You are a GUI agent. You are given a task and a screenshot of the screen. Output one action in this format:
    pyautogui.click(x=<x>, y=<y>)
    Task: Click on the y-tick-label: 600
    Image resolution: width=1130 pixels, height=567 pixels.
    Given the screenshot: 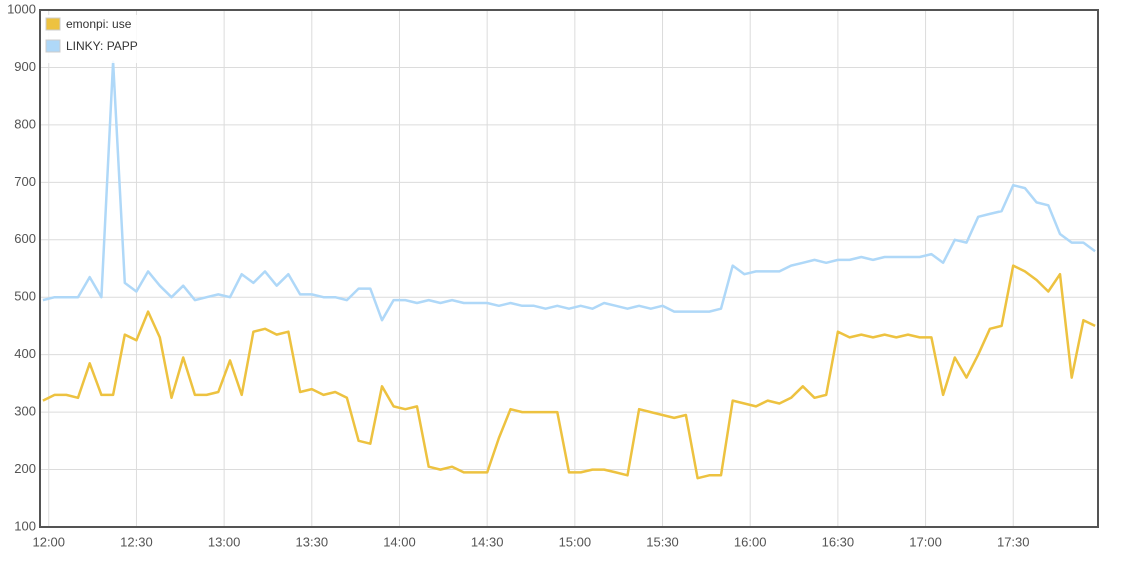 What is the action you would take?
    pyautogui.click(x=25, y=238)
    